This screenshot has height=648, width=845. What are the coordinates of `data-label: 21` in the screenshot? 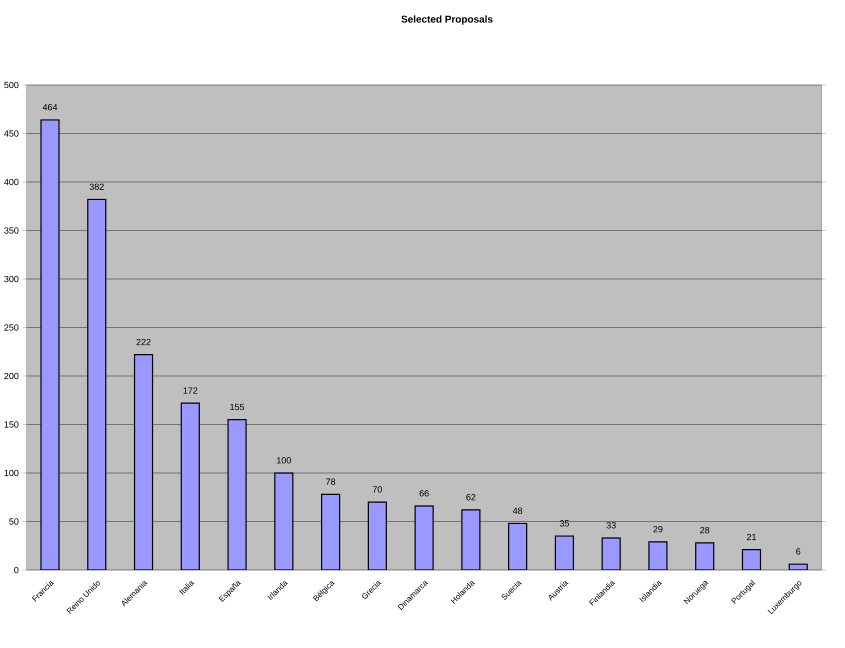 It's located at (751, 537).